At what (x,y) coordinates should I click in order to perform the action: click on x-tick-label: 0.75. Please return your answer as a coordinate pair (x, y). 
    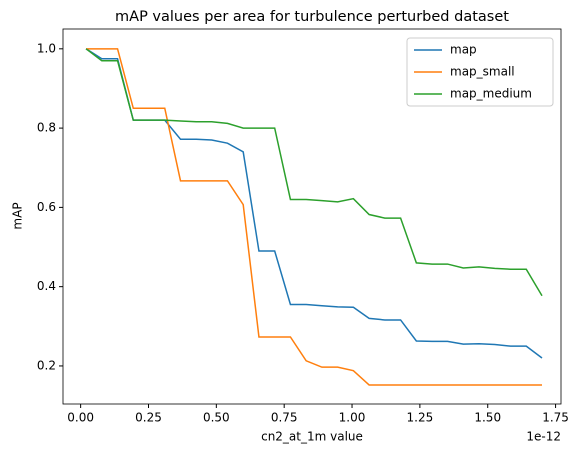
    Looking at the image, I should click on (284, 418).